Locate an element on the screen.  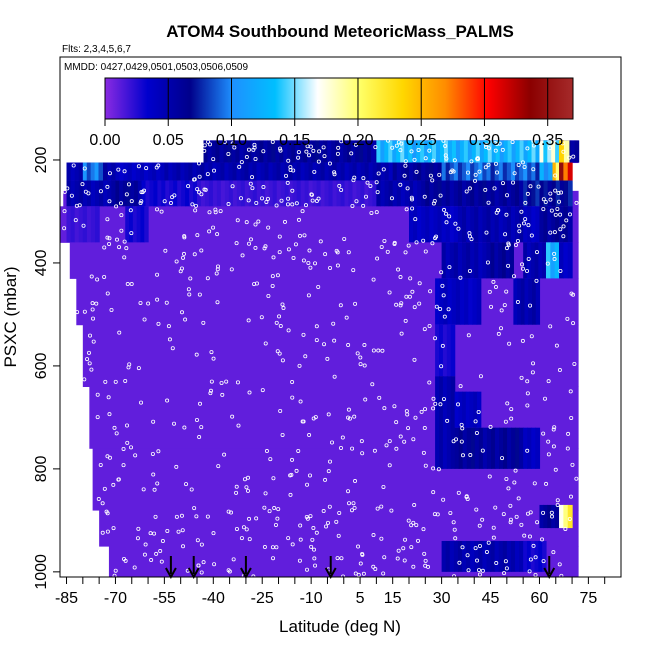
colorbar-tick-label: 0.10 is located at coordinates (231, 140).